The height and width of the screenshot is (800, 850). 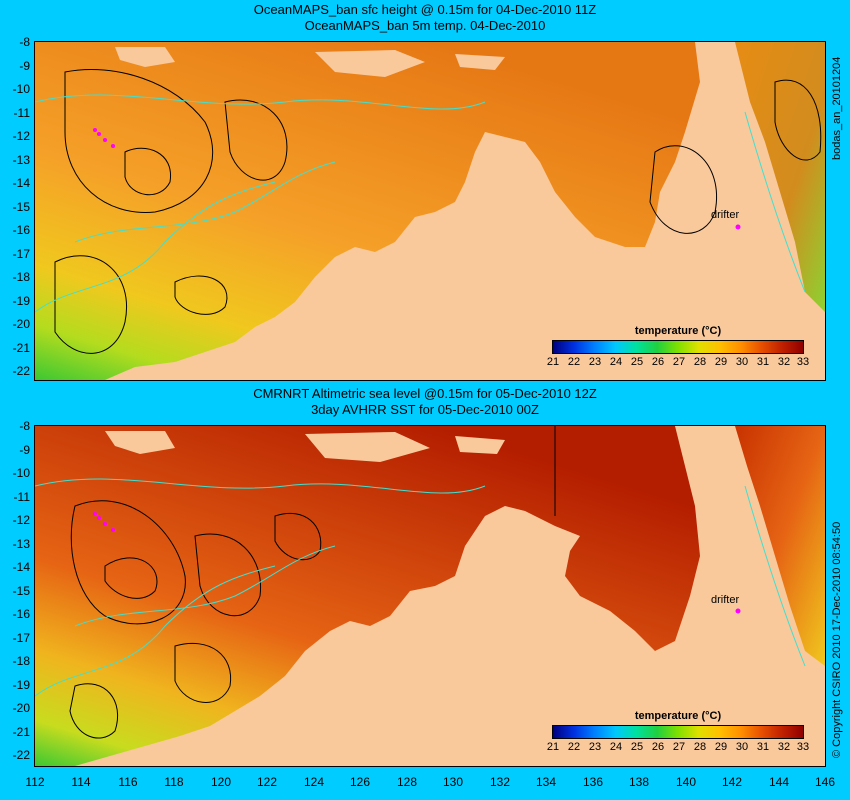 I want to click on top-drifter-label: drifter, so click(x=725, y=215).